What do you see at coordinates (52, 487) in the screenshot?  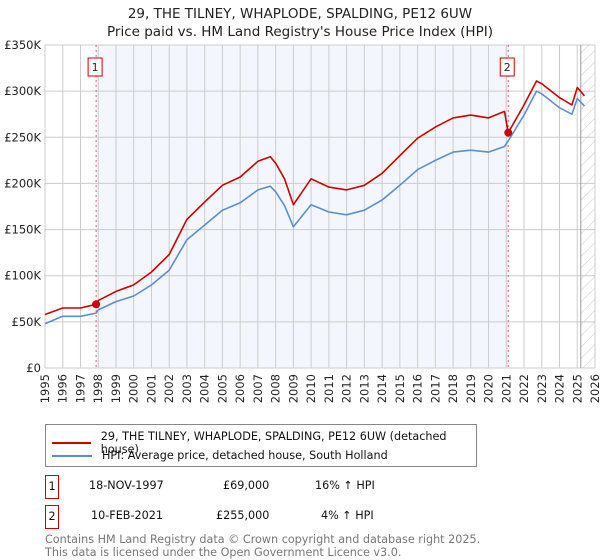 I see `transaction-marker: 1` at bounding box center [52, 487].